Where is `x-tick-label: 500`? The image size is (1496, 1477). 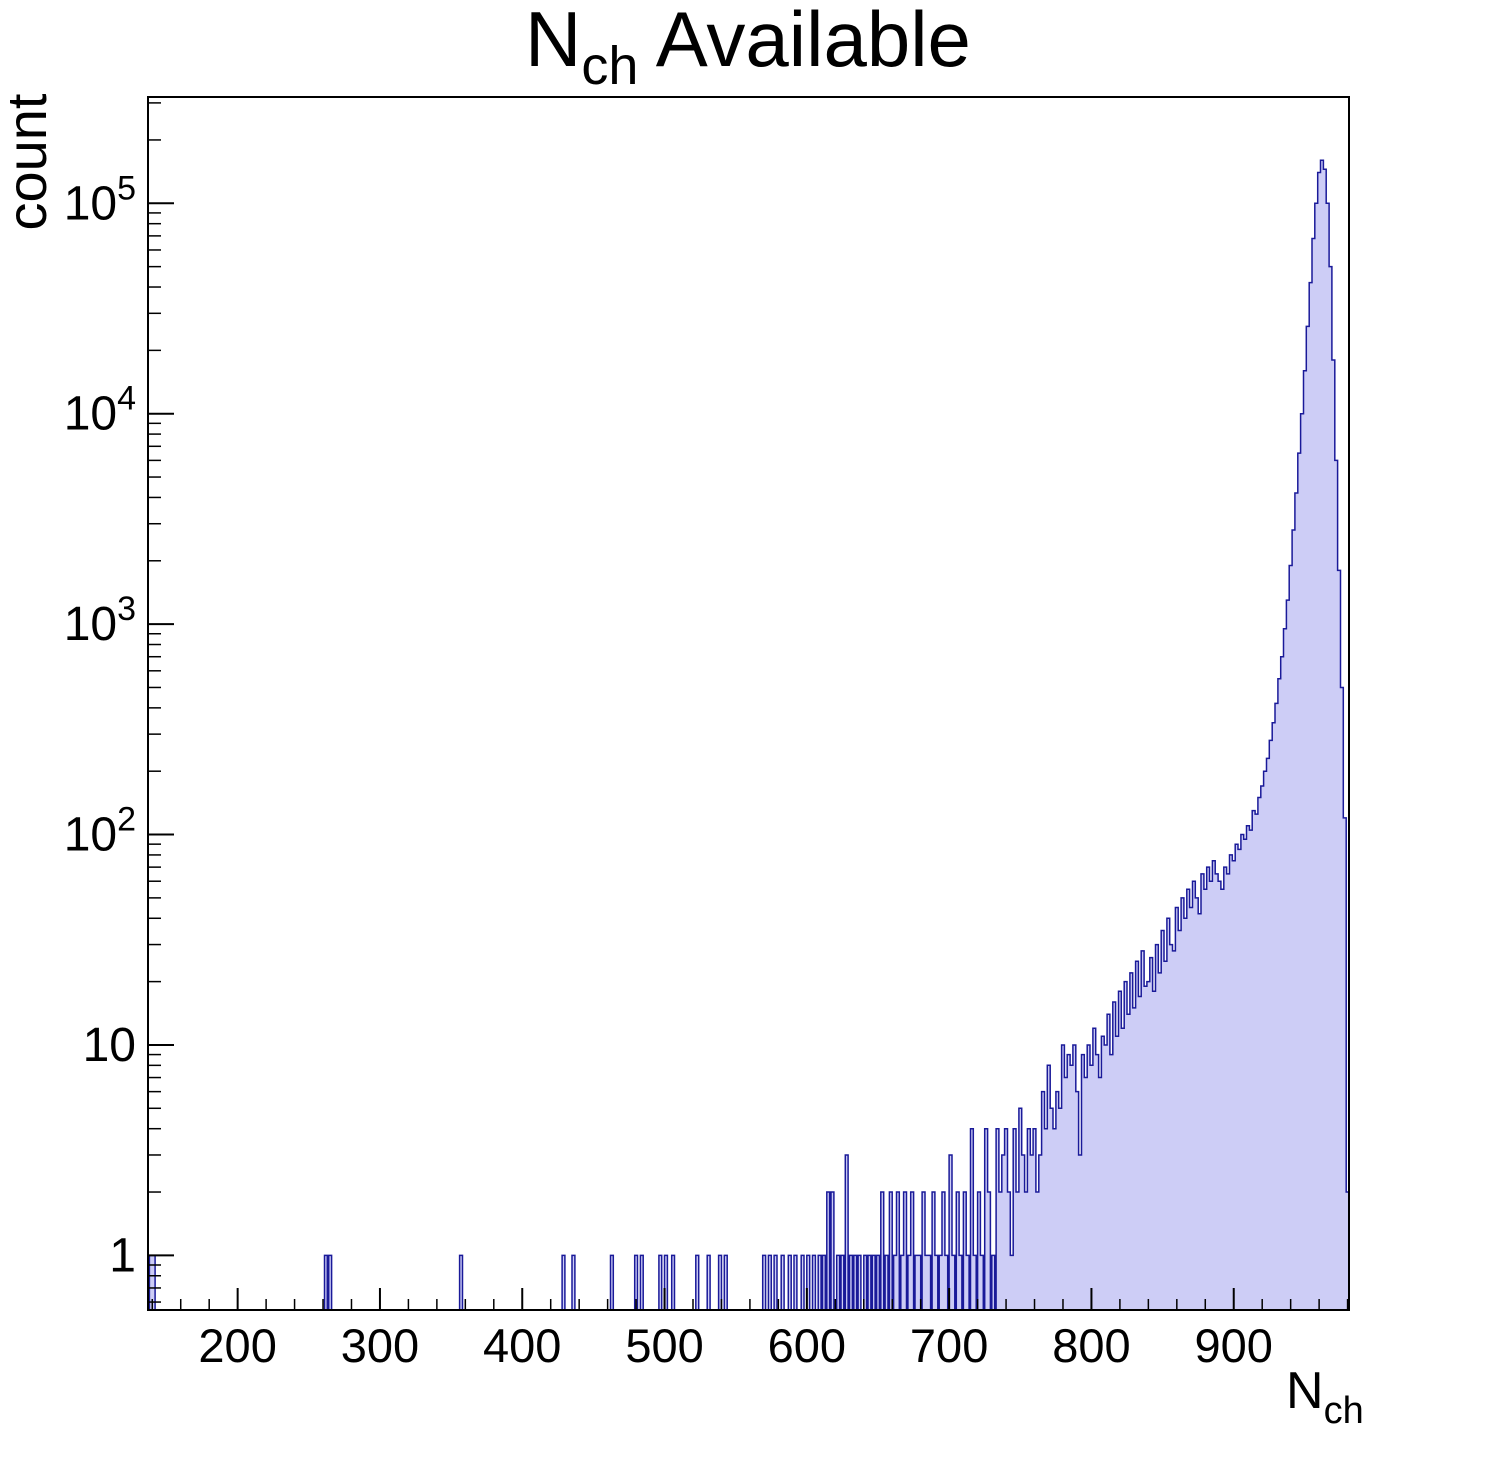 x-tick-label: 500 is located at coordinates (664, 1345).